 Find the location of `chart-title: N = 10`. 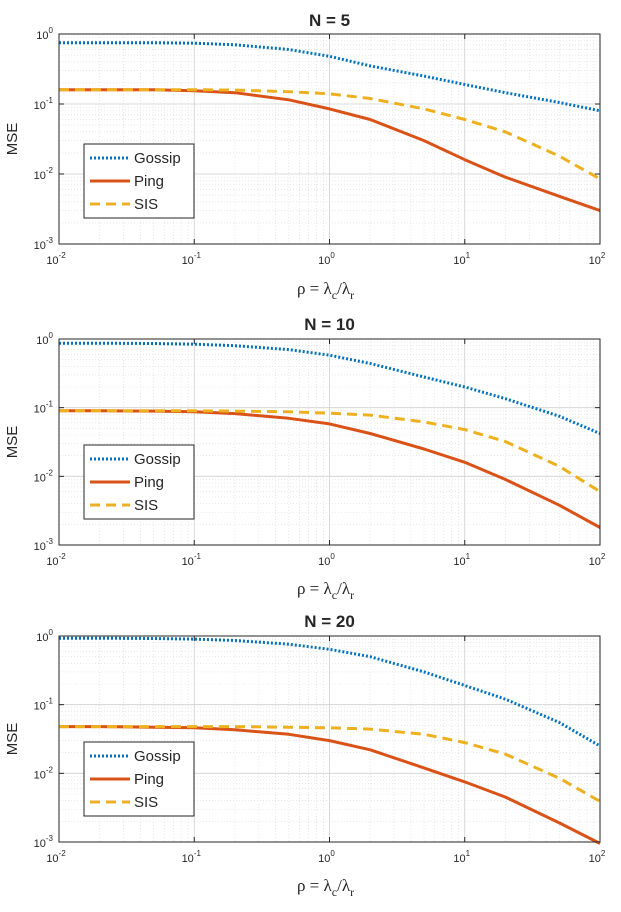

chart-title: N = 10 is located at coordinates (329, 324).